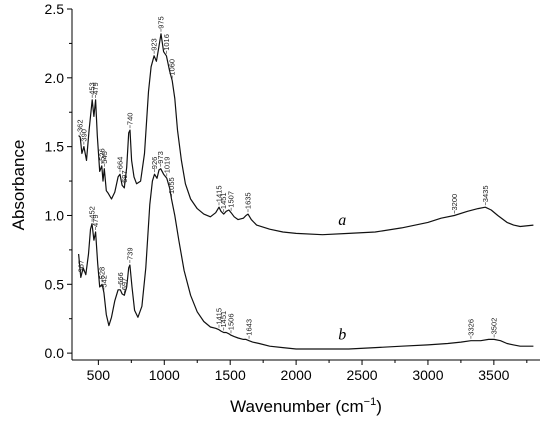 Image resolution: width=550 pixels, height=421 pixels. I want to click on peak-label: 542, so click(103, 281).